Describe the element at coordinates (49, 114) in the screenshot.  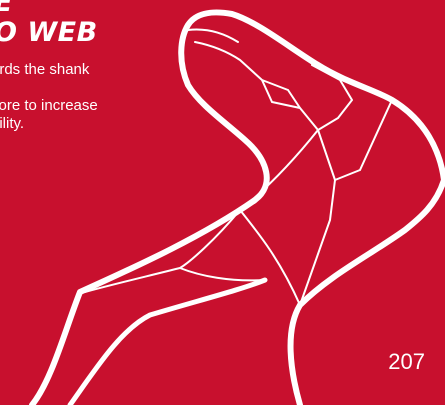
I see `paragraph-core: core to increase bility.` at that location.